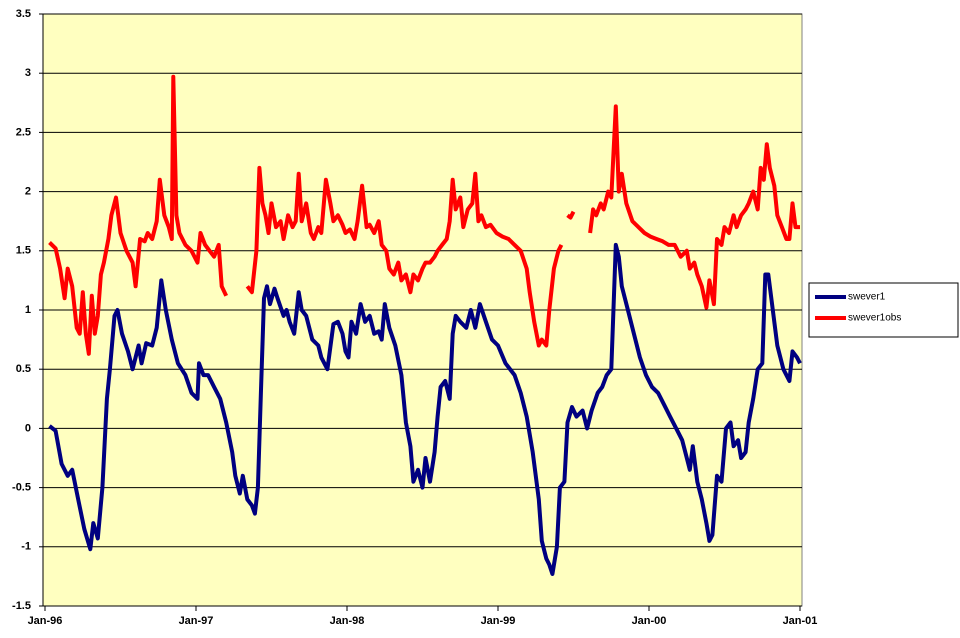  What do you see at coordinates (874, 318) in the screenshot?
I see `legend-label: swever1obs` at bounding box center [874, 318].